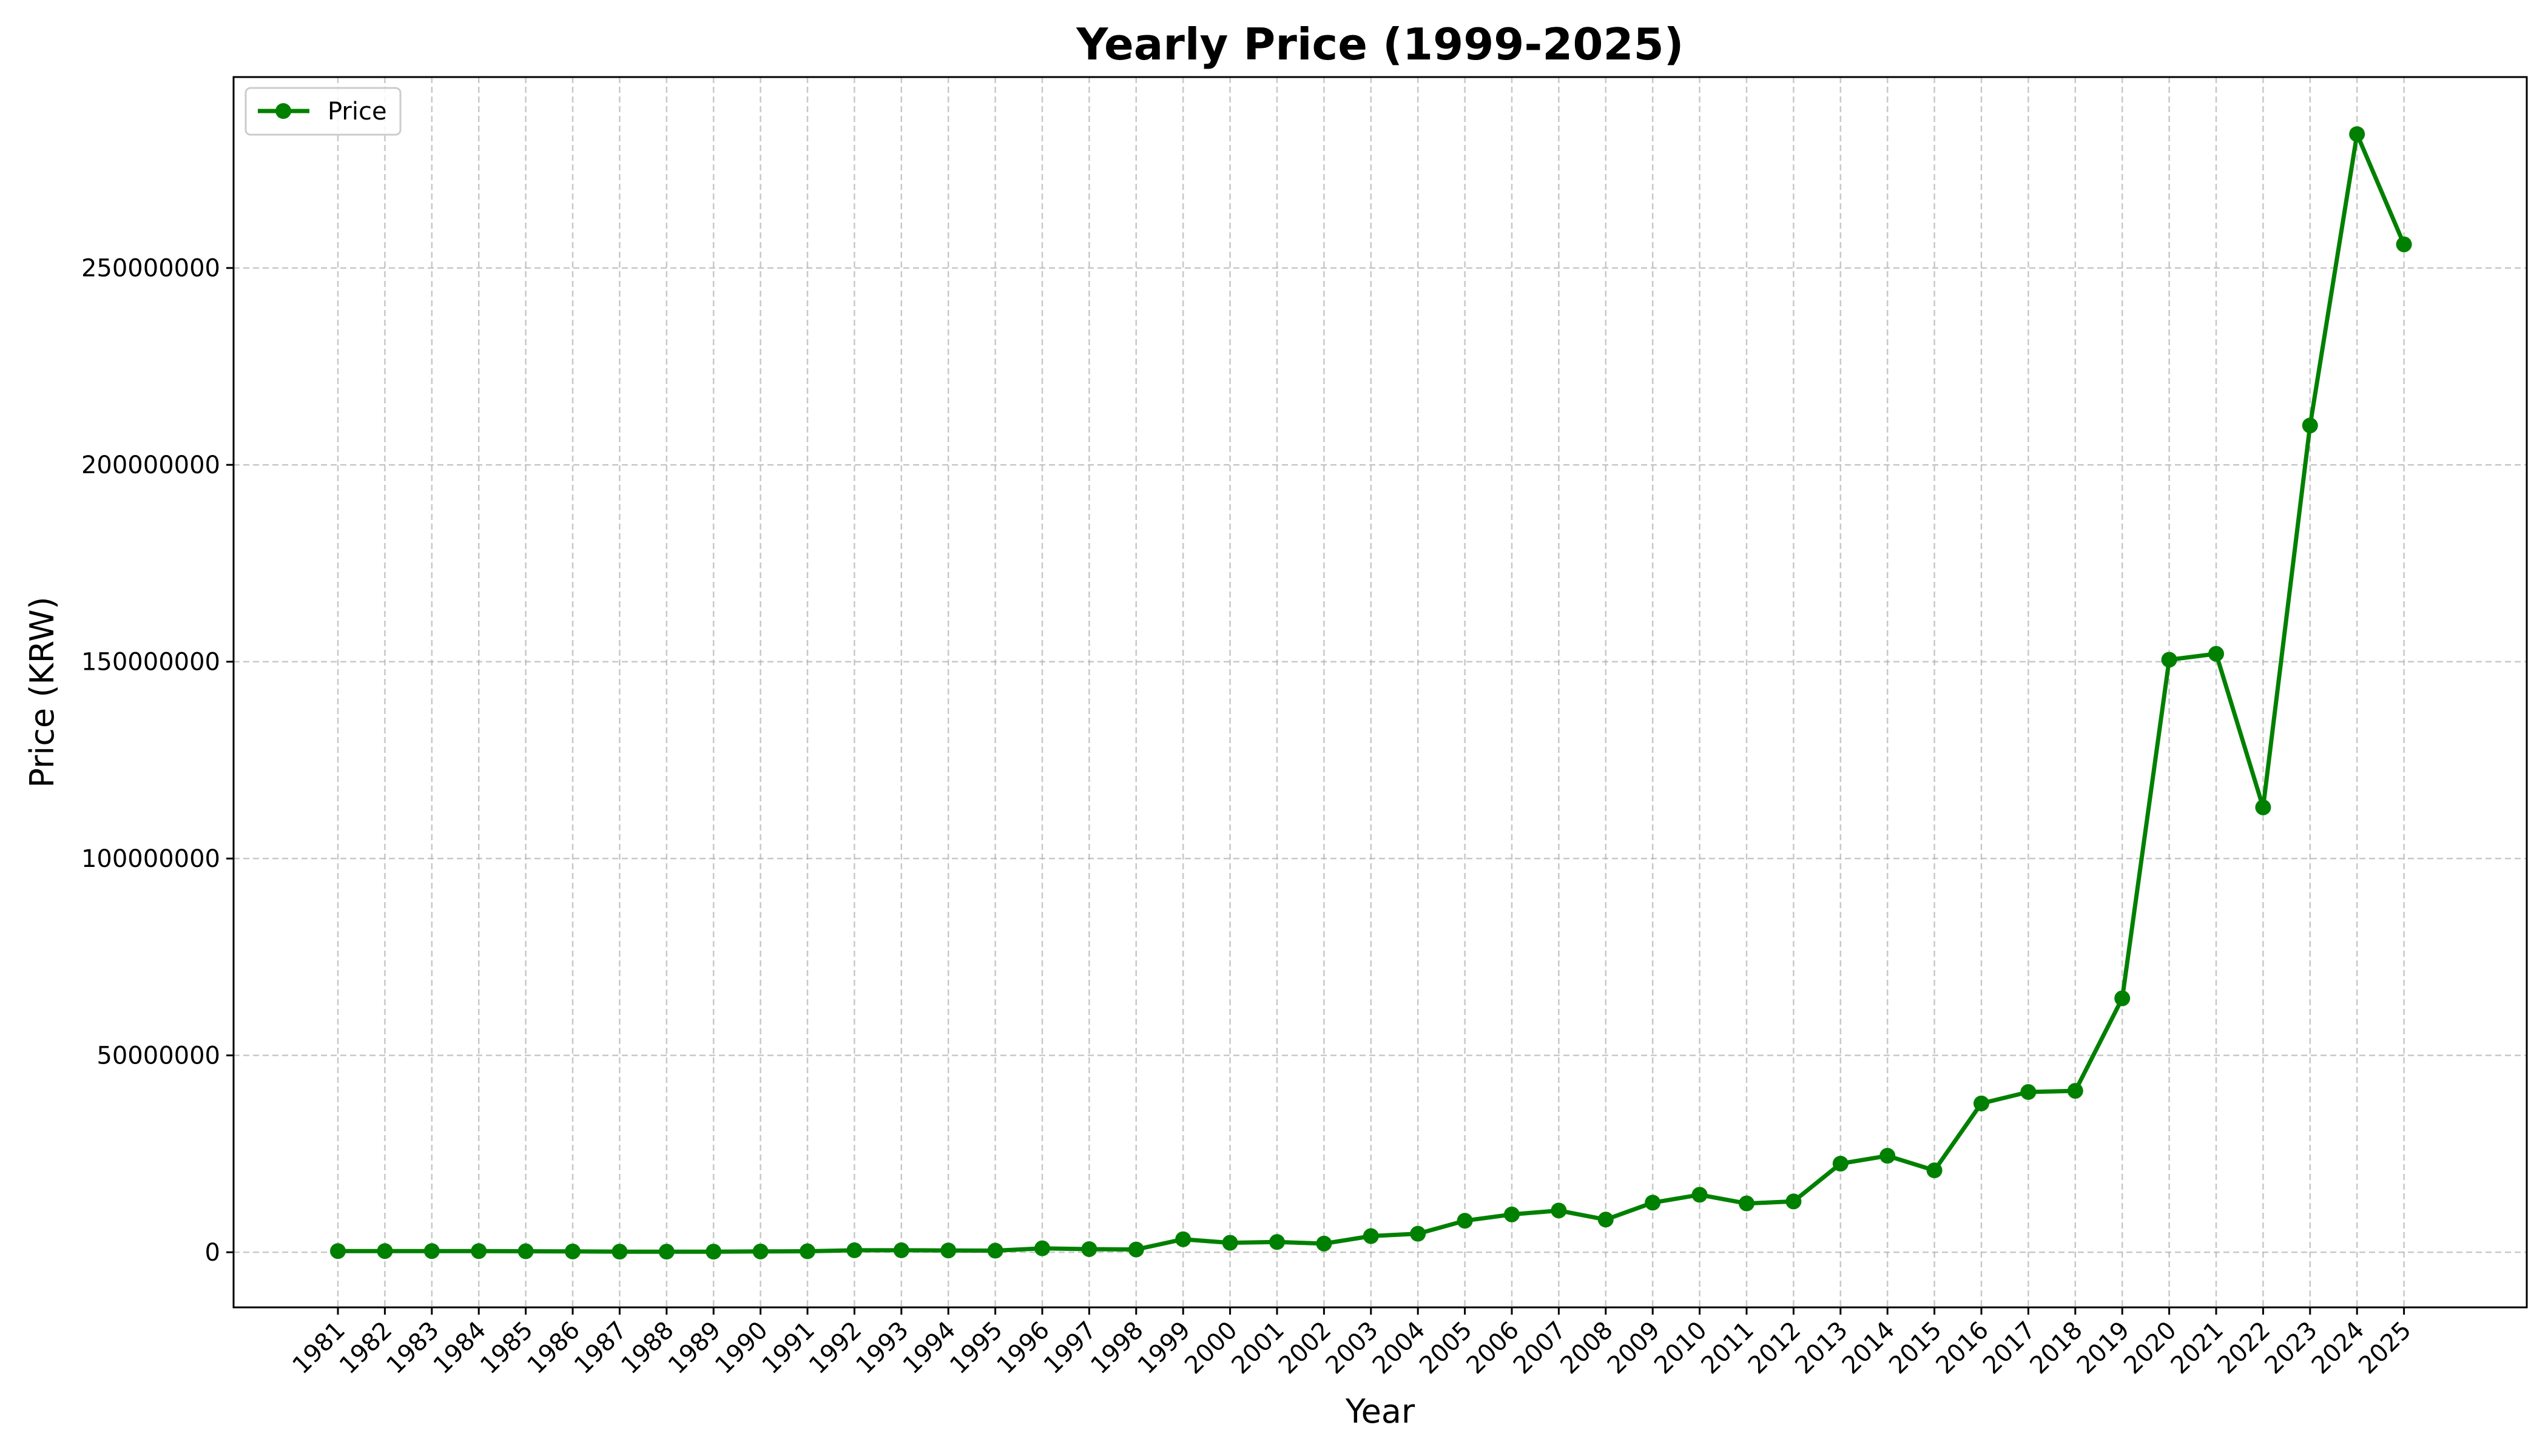 The width and height of the screenshot is (2548, 1456). What do you see at coordinates (1380, 1411) in the screenshot?
I see `x-axis-label: Year` at bounding box center [1380, 1411].